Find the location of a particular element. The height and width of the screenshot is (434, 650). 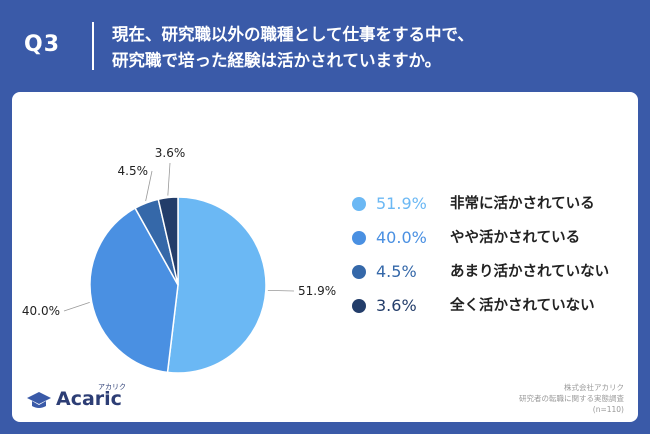

legend-label: やや活かされている is located at coordinates (515, 238).